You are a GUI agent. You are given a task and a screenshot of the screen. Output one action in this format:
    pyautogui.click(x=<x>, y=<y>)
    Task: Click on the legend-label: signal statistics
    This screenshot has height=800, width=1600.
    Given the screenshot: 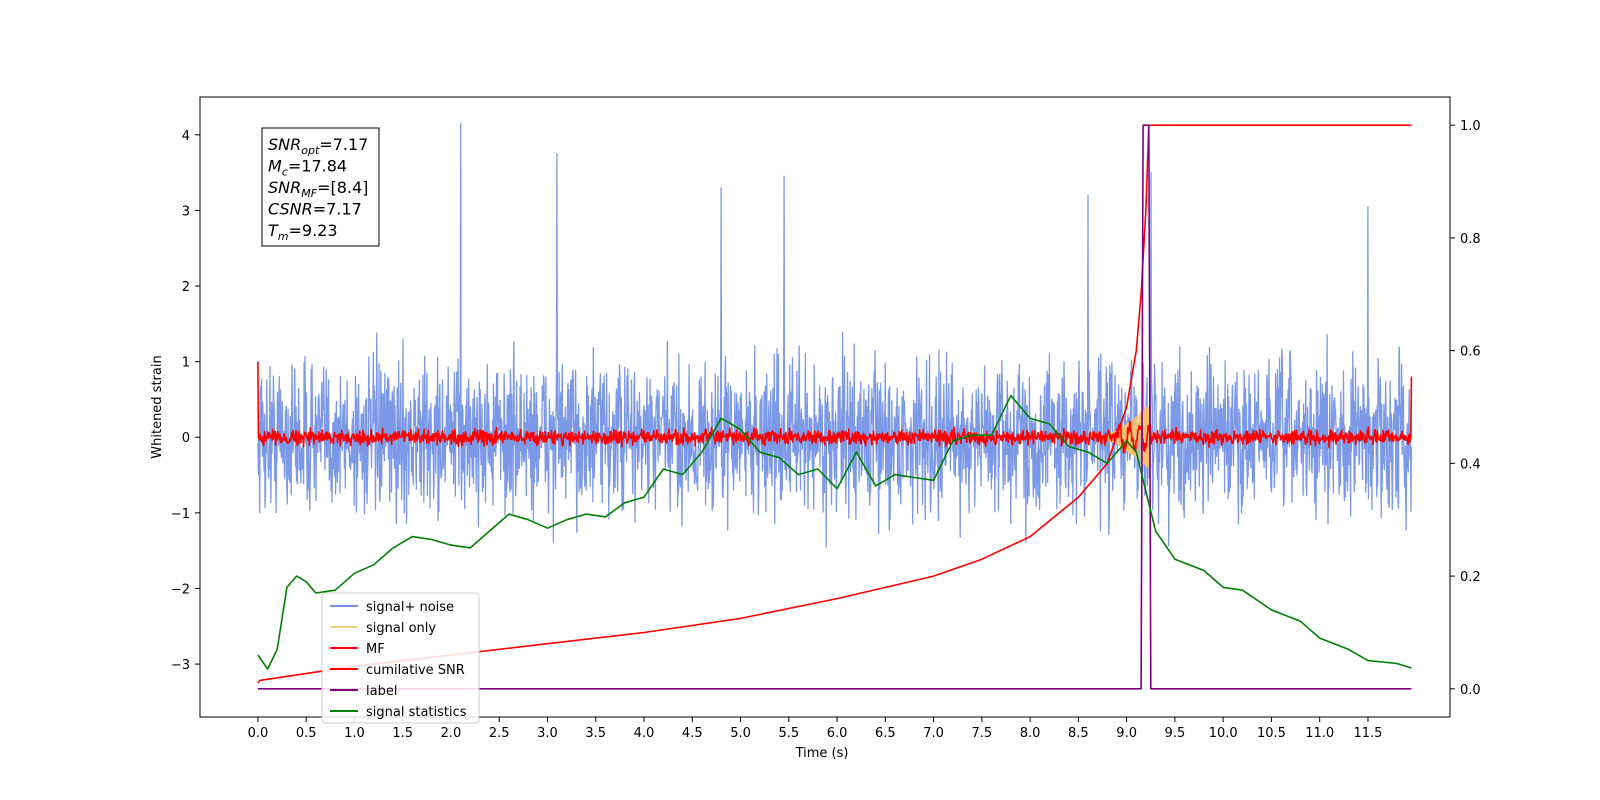 What is the action you would take?
    pyautogui.click(x=416, y=712)
    